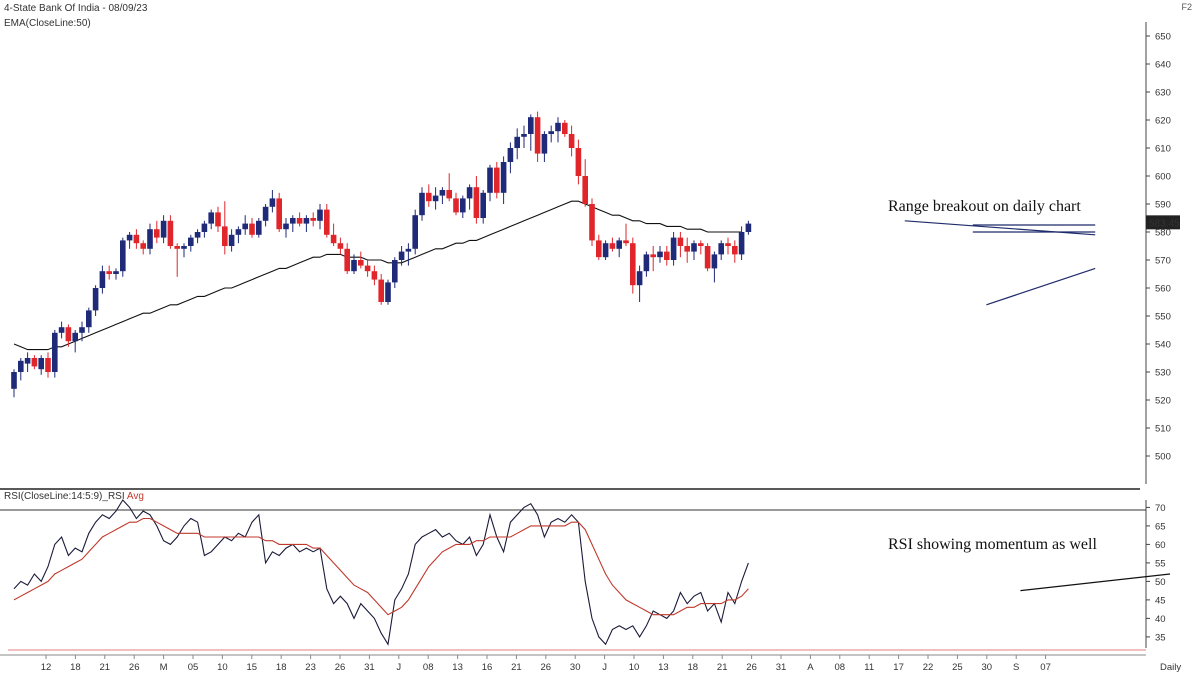 The image size is (1198, 675). Describe the element at coordinates (1163, 205) in the screenshot. I see `price-tick-label: 590` at that location.